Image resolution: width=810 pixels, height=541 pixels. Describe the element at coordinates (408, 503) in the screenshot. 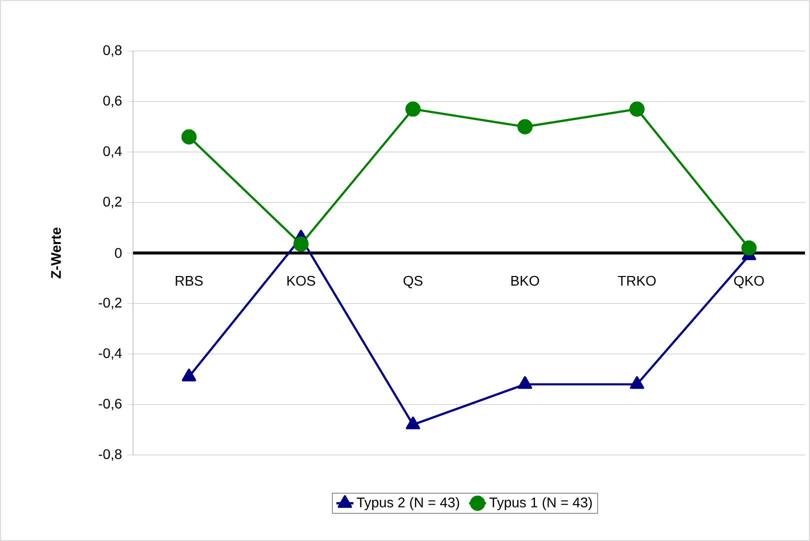

I see `legend-label: Typus 2 (N = 43)` at that location.